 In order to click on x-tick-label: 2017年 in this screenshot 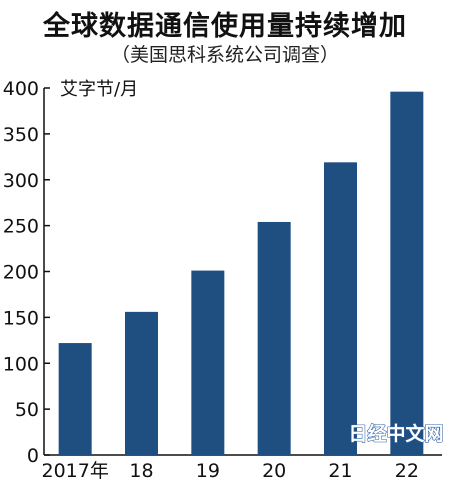, I will do `click(74, 471)`.